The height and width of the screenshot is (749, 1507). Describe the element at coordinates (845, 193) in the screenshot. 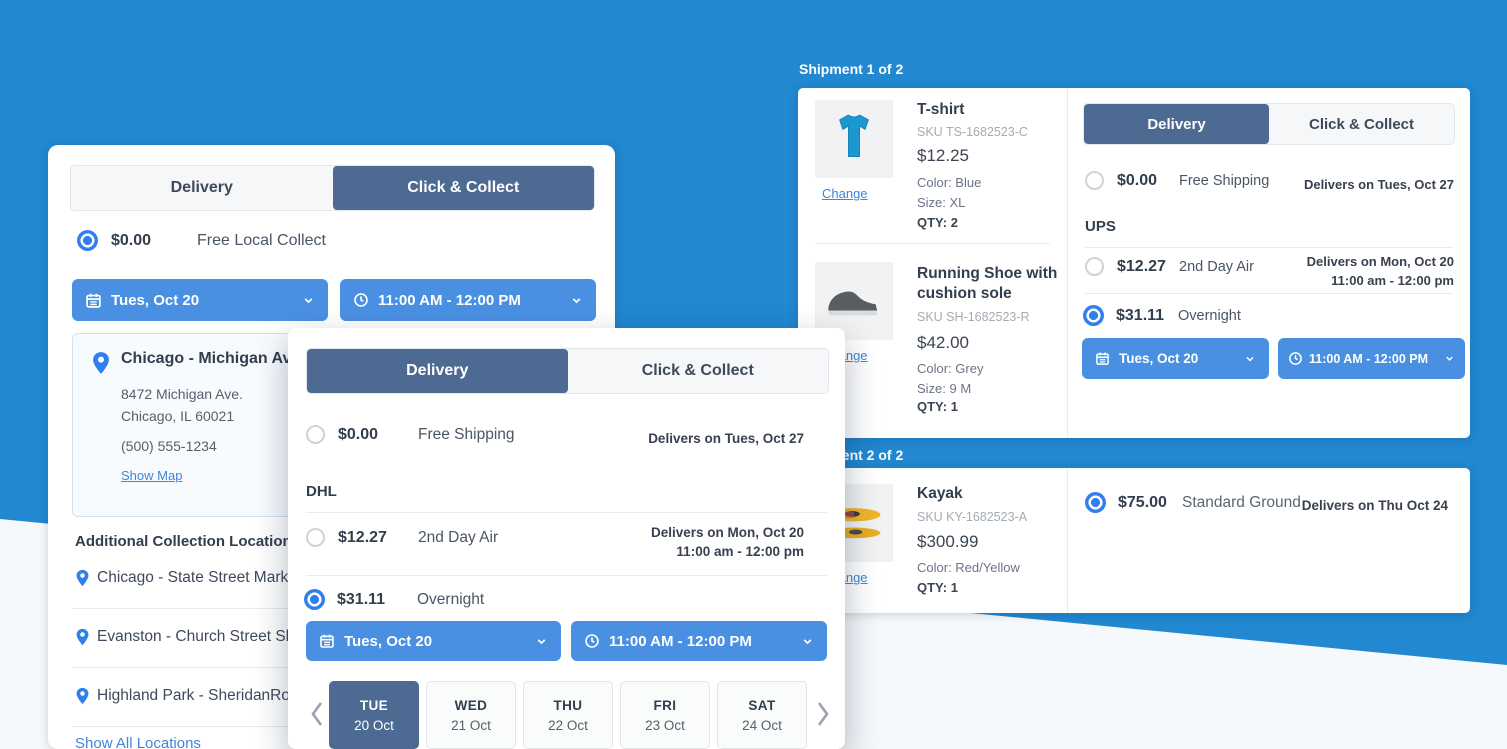

I see `change-link: Change` at that location.